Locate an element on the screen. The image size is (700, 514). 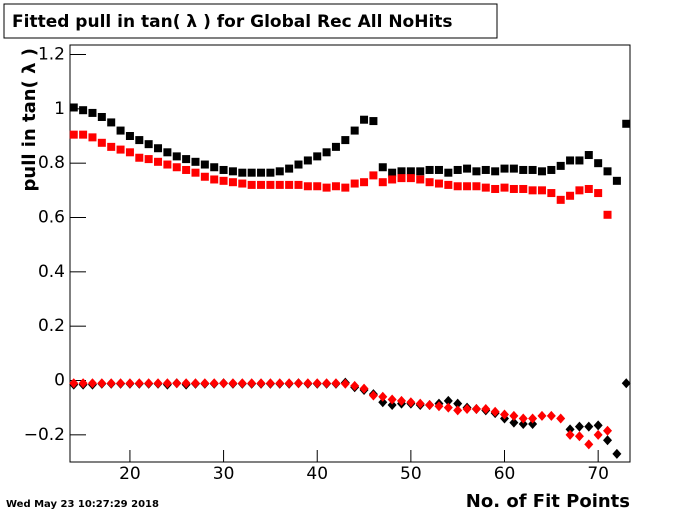
title-box is located at coordinates (250, 21).